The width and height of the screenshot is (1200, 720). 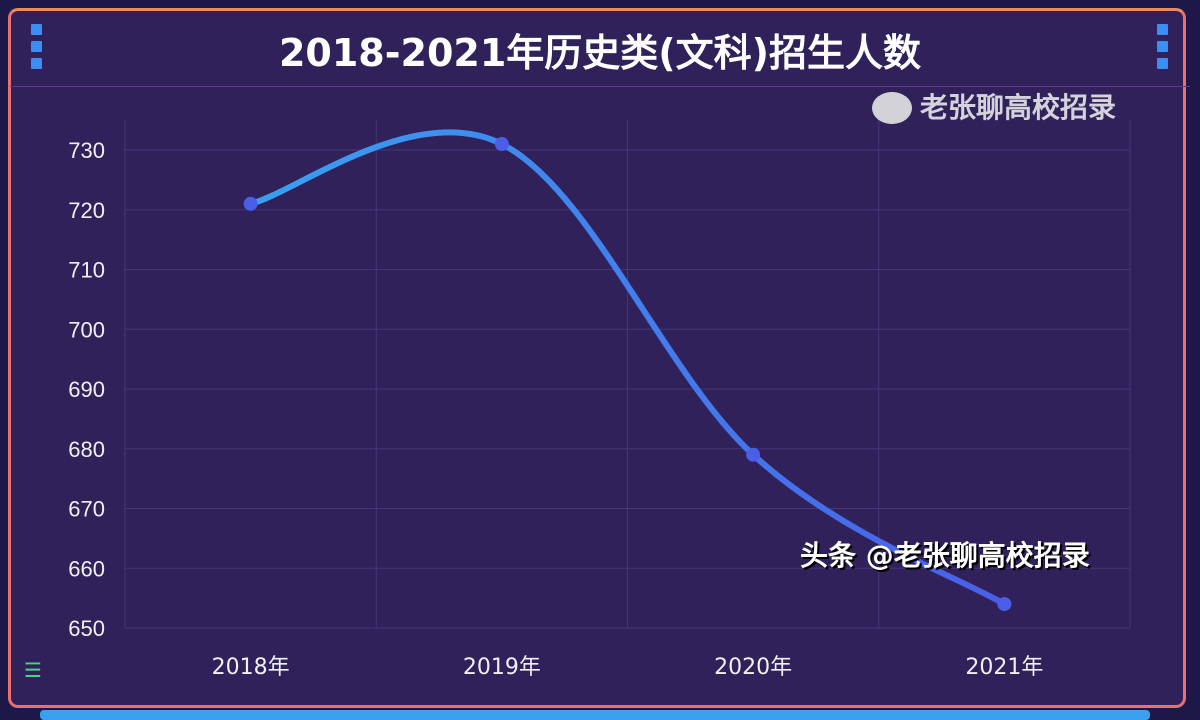 I want to click on menu-icon: ☰, so click(x=33, y=670).